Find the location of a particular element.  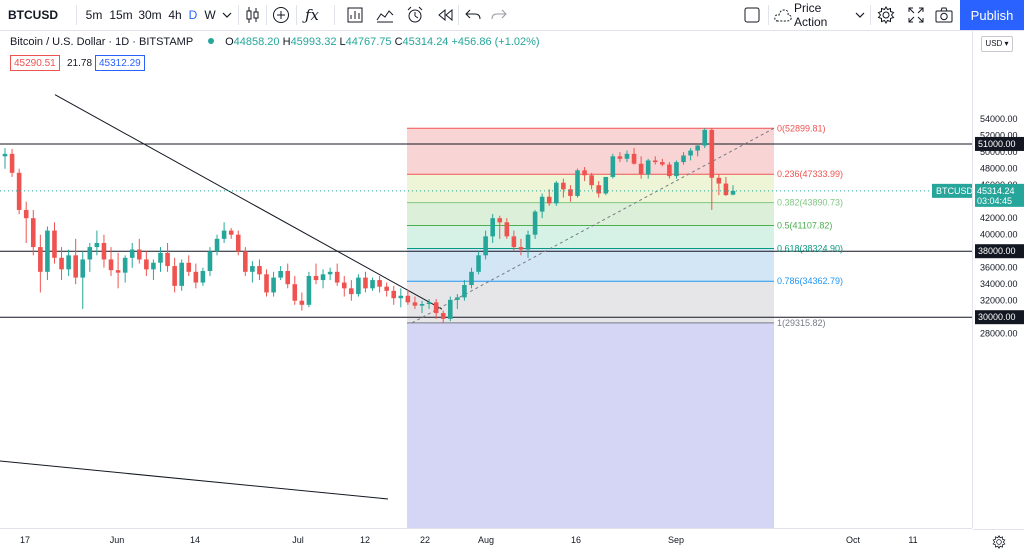

hline-price-tag-label: 30000.00 is located at coordinates (997, 317).